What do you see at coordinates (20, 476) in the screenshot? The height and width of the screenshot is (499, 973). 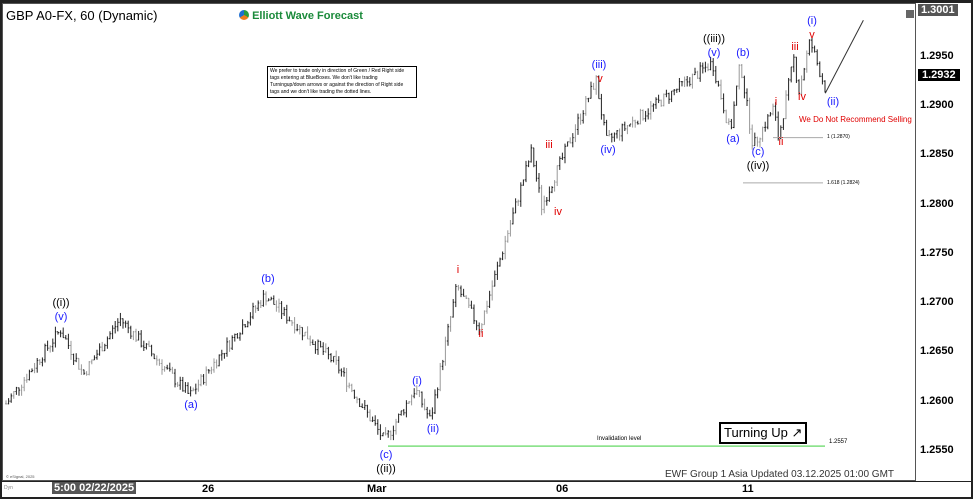 I see `copyright: © eSignal, 2025` at bounding box center [20, 476].